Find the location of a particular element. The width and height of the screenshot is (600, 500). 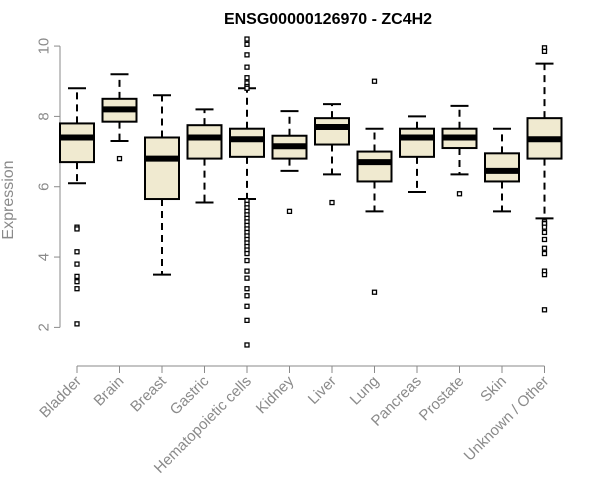

y-tick-label: 10 is located at coordinates (44, 46).